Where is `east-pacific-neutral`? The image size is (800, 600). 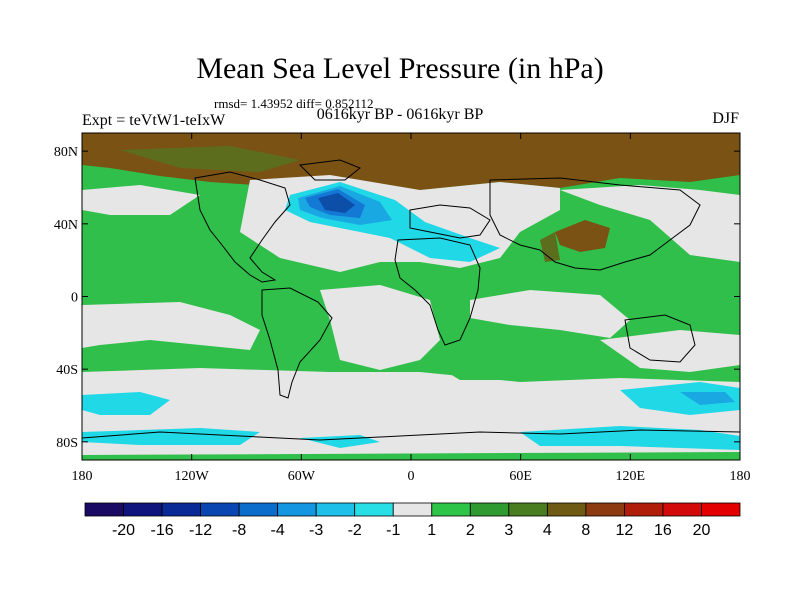
east-pacific-neutral is located at coordinates (171, 326).